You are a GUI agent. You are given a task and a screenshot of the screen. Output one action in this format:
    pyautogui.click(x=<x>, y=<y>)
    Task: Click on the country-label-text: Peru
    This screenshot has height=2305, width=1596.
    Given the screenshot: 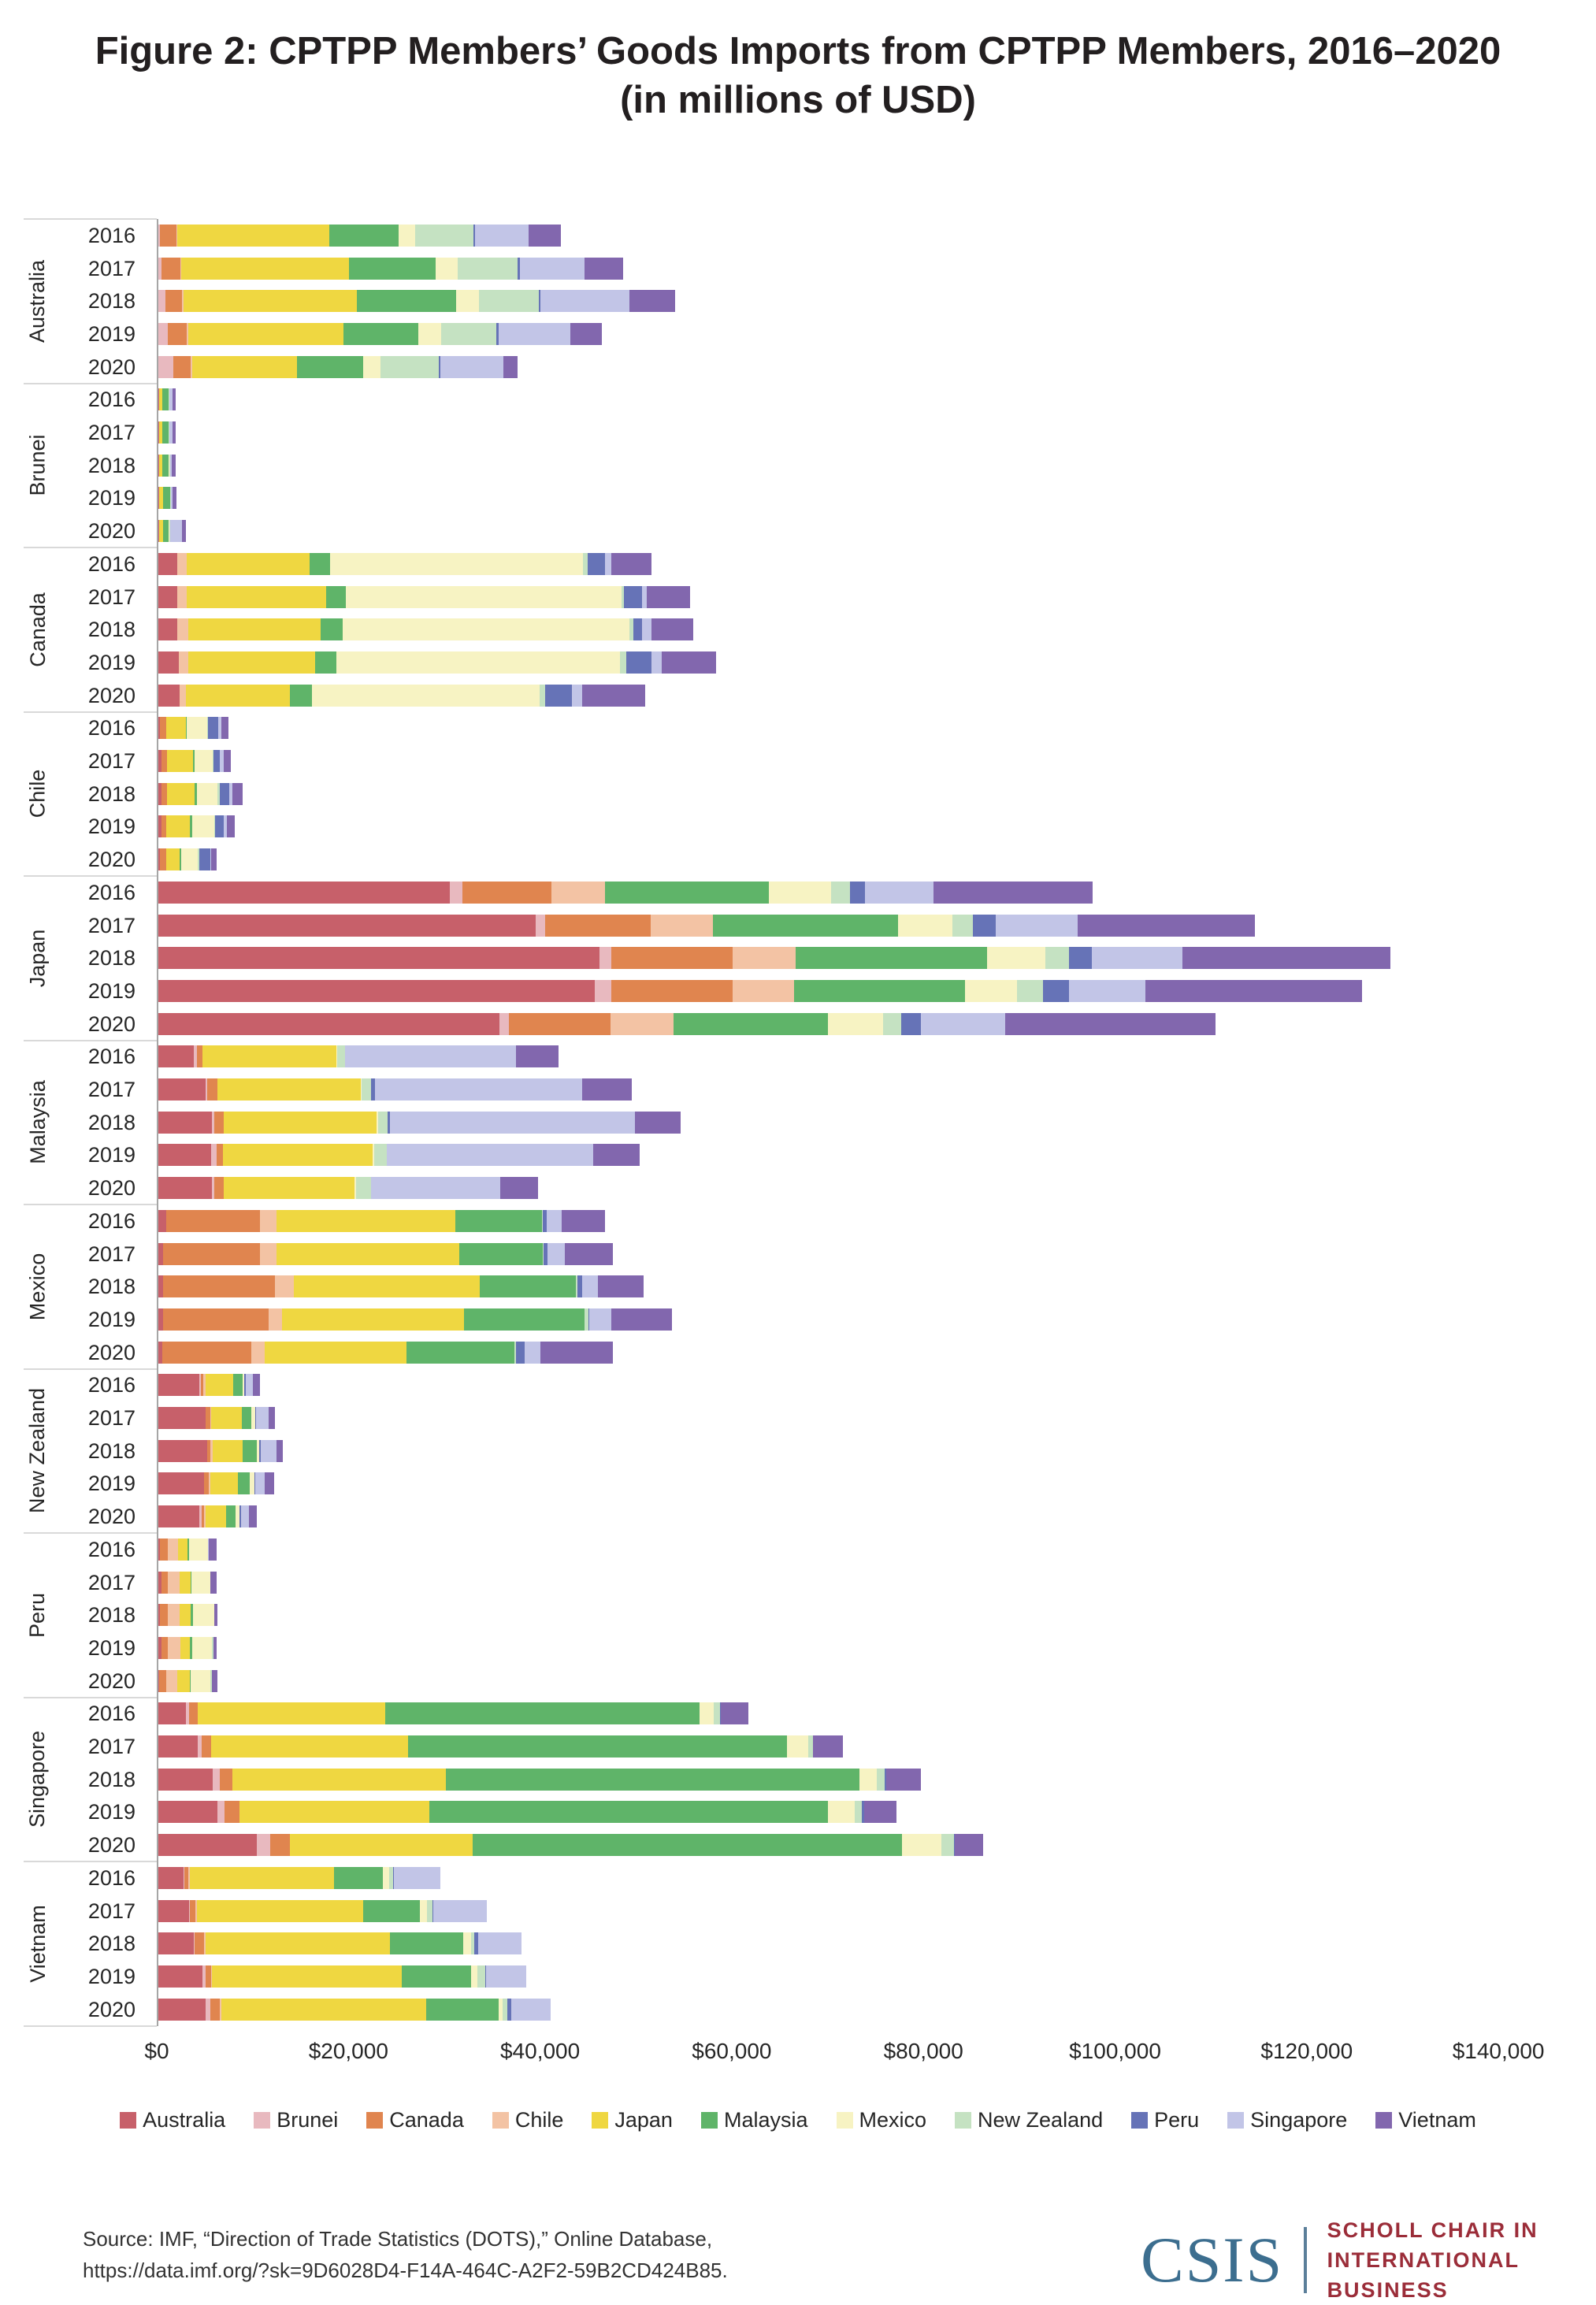 What is the action you would take?
    pyautogui.click(x=37, y=1615)
    